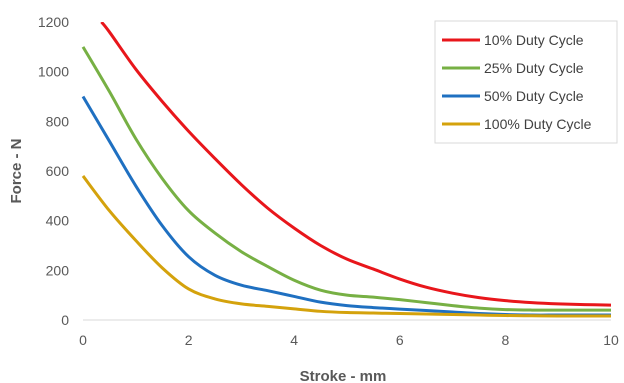 This screenshot has width=624, height=383. What do you see at coordinates (53, 72) in the screenshot?
I see `y-tick-label: 1000` at bounding box center [53, 72].